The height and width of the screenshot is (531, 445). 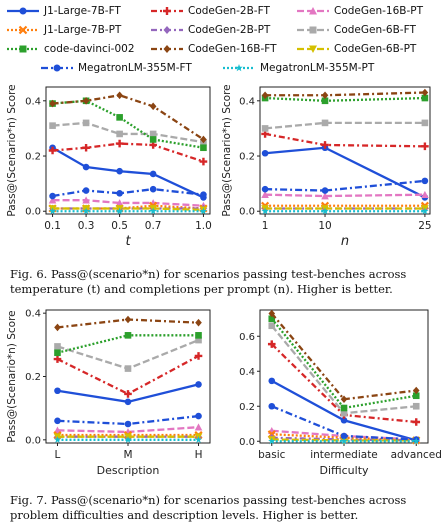 I want to click on series-j1-large-7b-ft, so click(x=128, y=393).